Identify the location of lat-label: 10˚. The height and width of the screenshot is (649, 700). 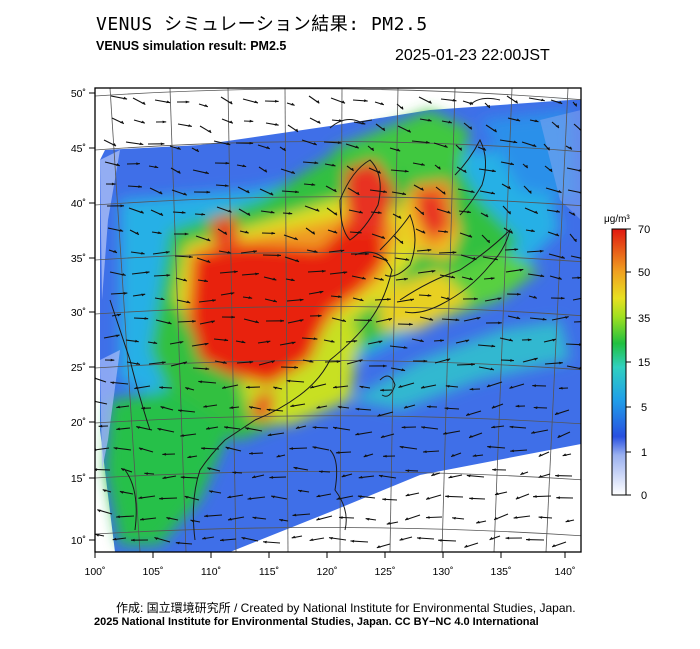
(78, 541).